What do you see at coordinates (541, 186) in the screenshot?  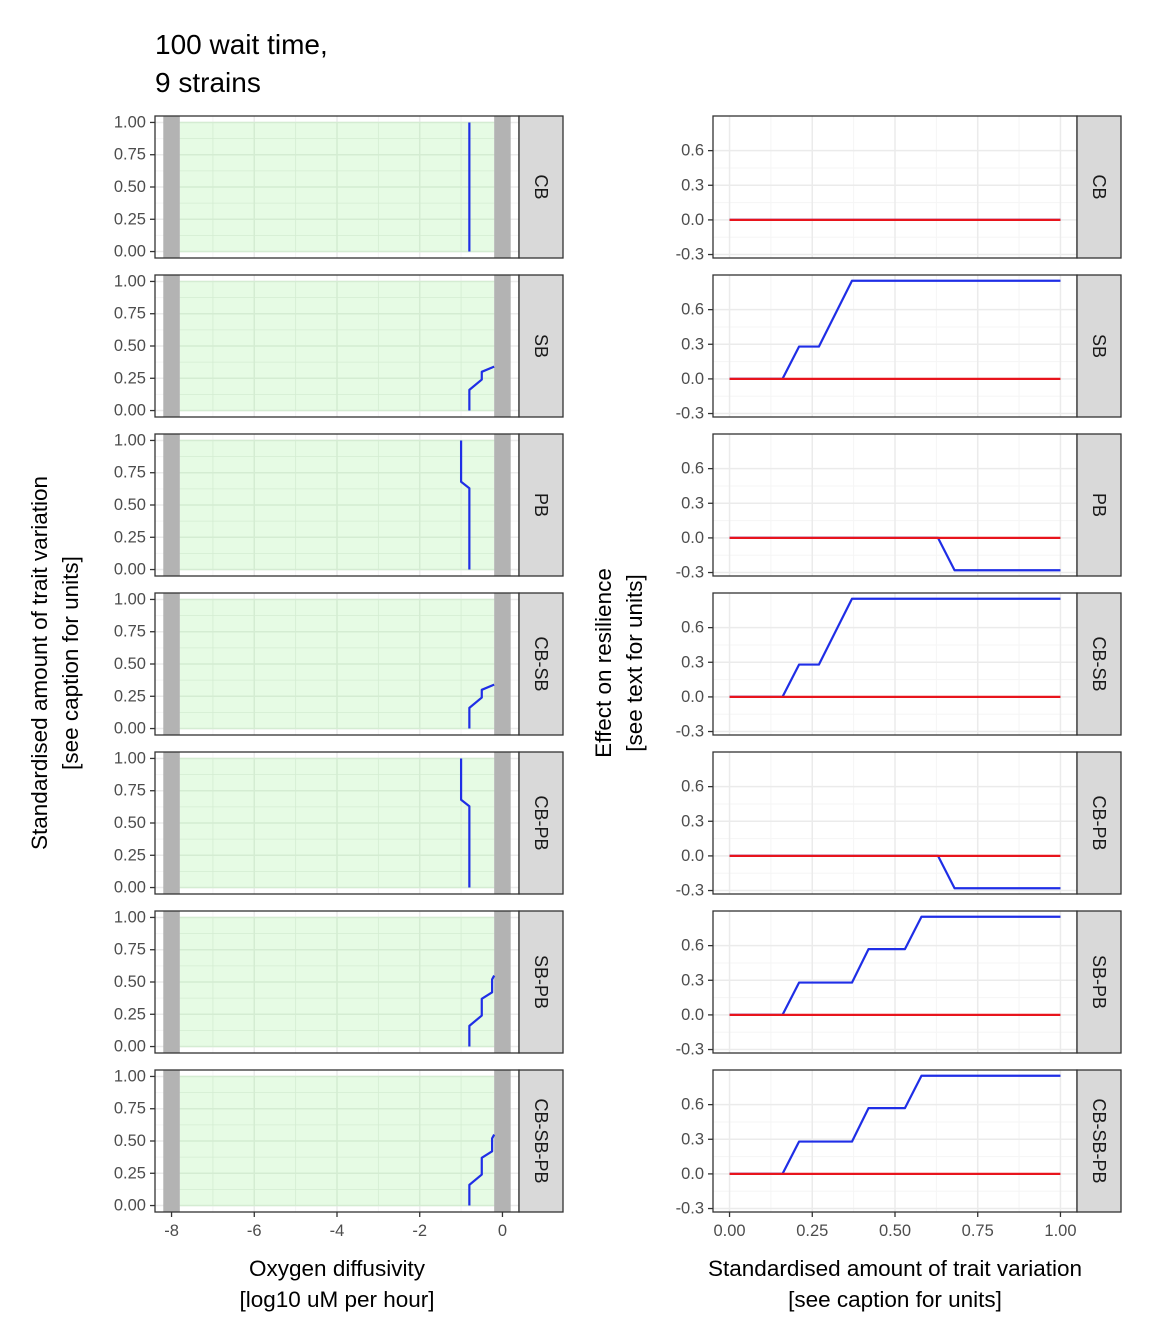 I see `facet-strip-label: CB` at bounding box center [541, 186].